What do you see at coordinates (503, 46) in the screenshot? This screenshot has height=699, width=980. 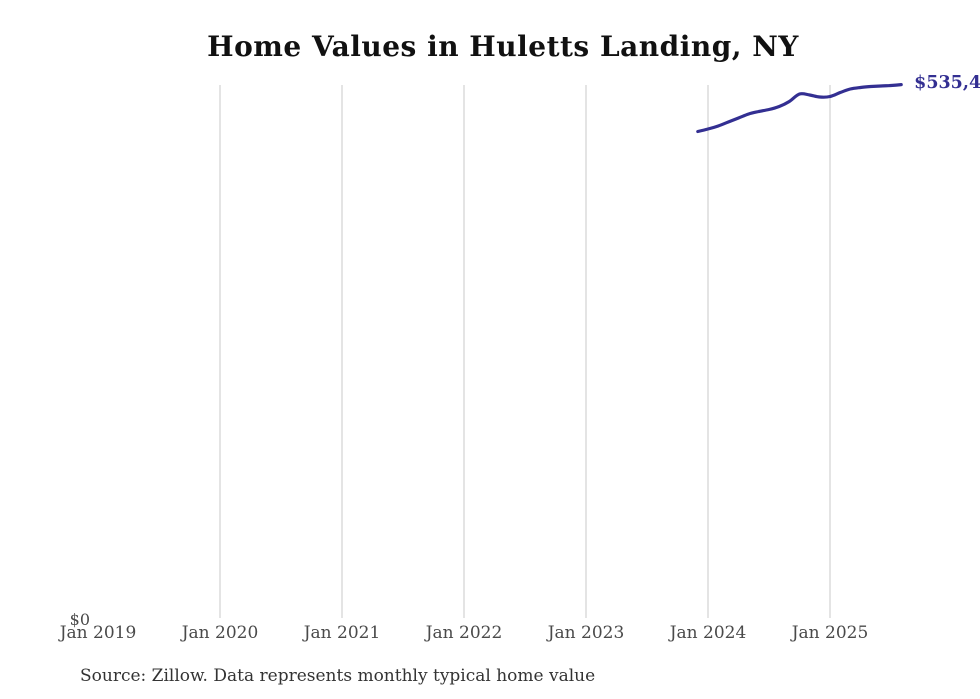 I see `chart-title: Home Values in Huletts Landing, NY` at bounding box center [503, 46].